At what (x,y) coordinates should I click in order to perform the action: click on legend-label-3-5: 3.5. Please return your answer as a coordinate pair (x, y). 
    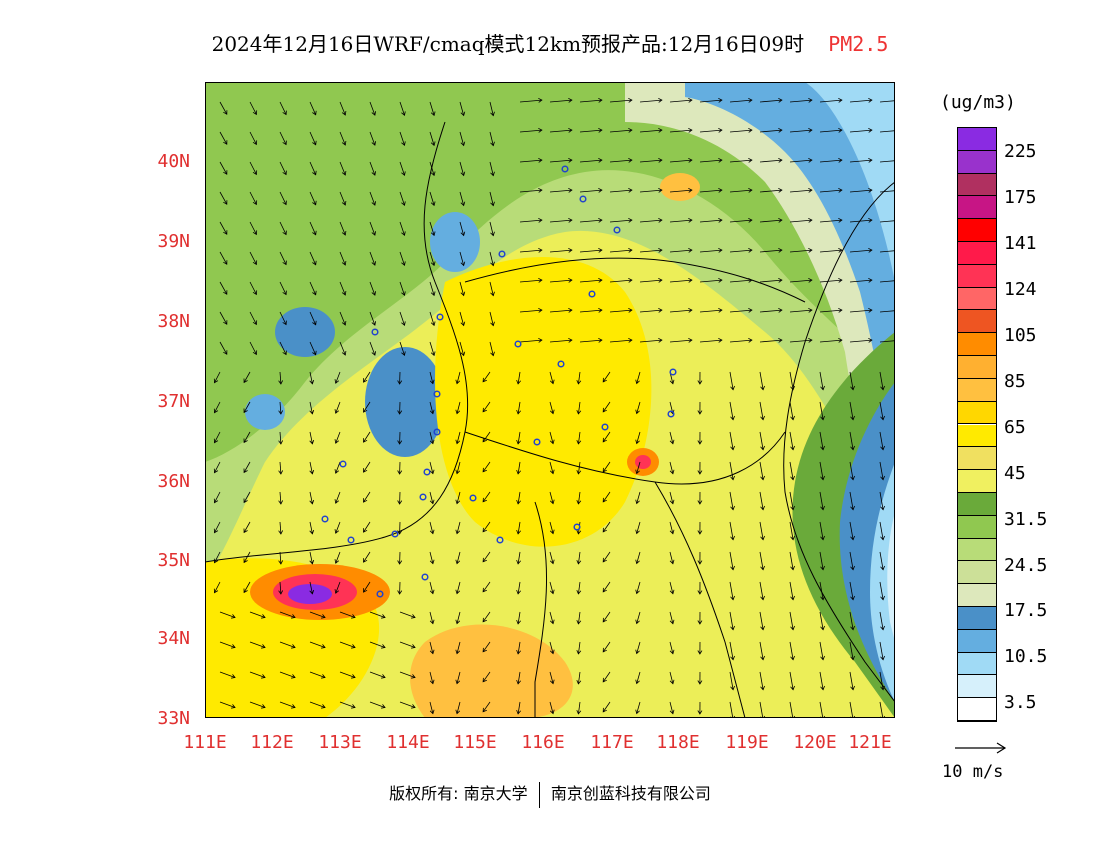
    Looking at the image, I should click on (1020, 702).